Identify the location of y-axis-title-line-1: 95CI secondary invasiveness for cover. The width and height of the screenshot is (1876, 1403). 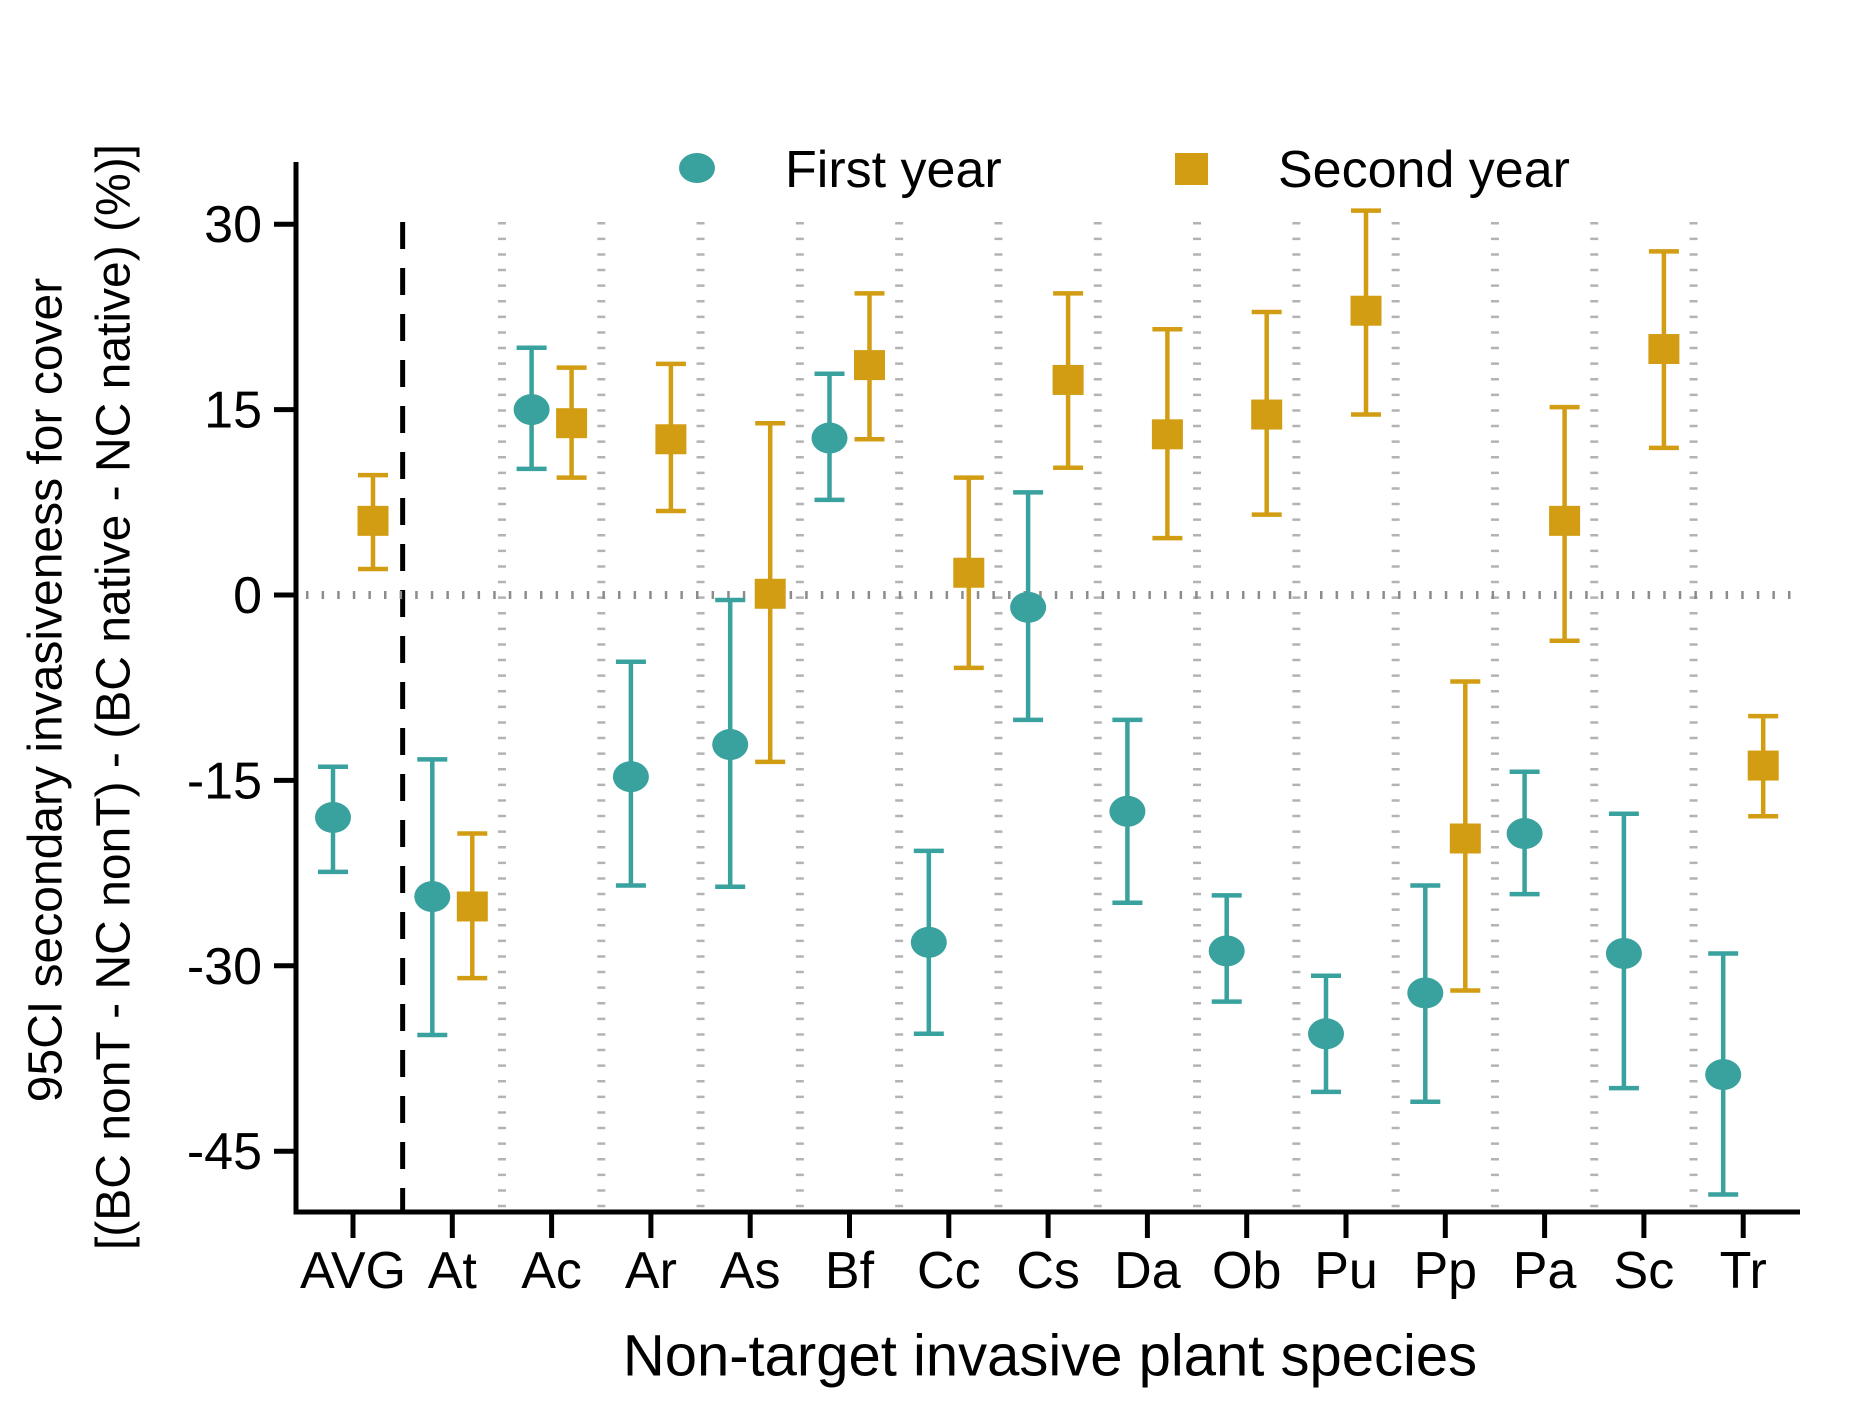
(46, 690).